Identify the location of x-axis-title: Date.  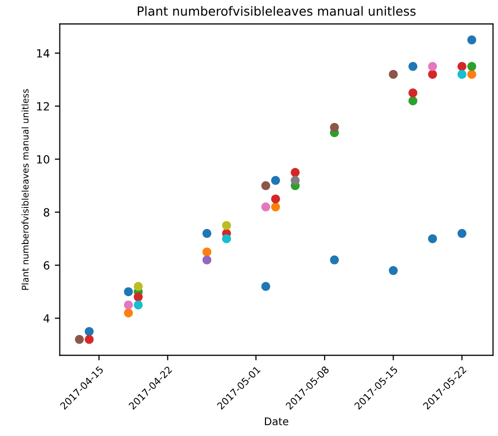
(276, 422).